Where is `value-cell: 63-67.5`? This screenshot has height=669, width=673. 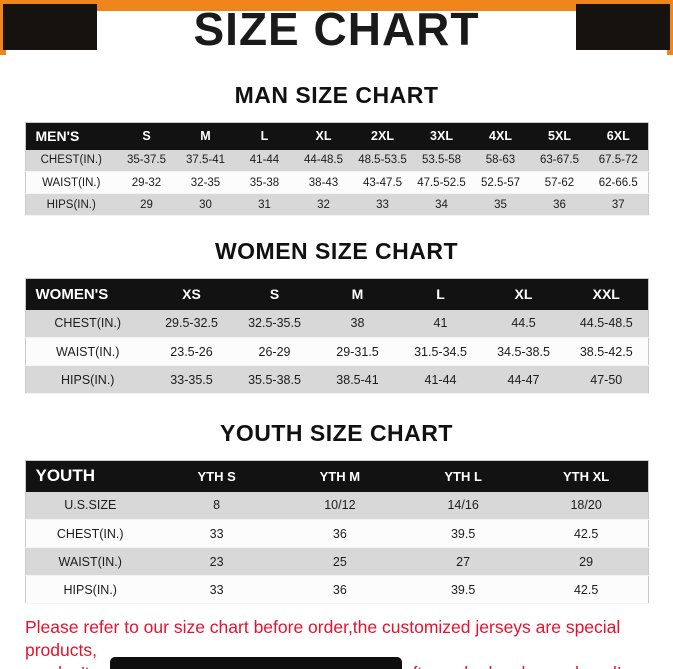
value-cell: 63-67.5 is located at coordinates (559, 160).